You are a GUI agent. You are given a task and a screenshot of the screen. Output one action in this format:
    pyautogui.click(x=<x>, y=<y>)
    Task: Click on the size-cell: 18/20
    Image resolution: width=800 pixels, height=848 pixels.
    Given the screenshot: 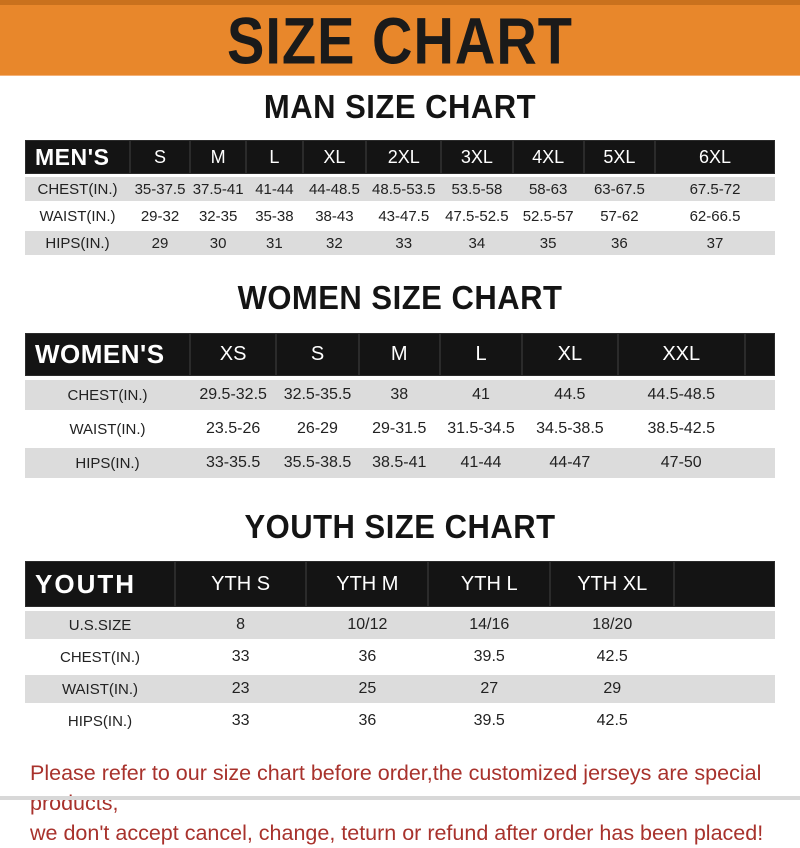 What is the action you would take?
    pyautogui.click(x=612, y=624)
    